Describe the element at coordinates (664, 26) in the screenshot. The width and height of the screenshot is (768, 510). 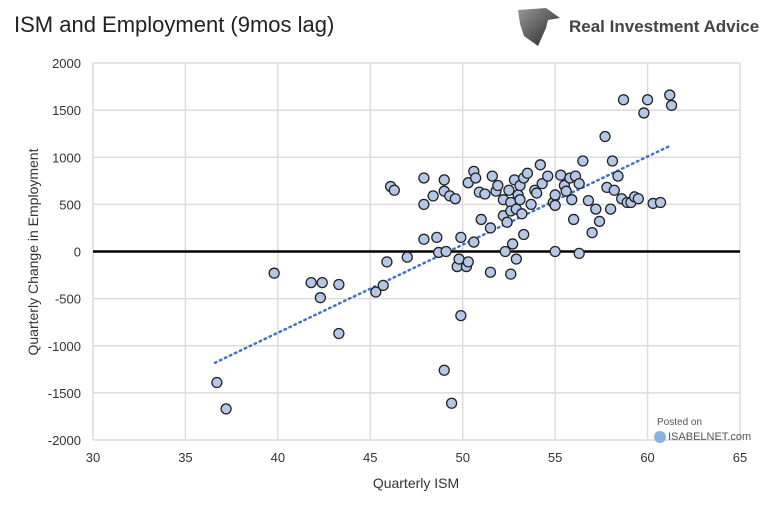
I see `brand-name: Real Investment Advice` at that location.